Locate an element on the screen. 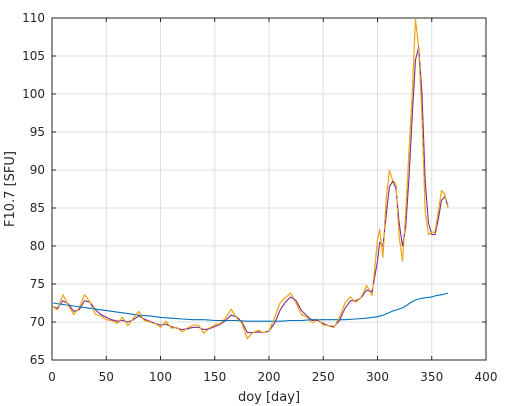 Image resolution: width=506 pixels, height=406 pixels. x-tick-label: 200 is located at coordinates (269, 377).